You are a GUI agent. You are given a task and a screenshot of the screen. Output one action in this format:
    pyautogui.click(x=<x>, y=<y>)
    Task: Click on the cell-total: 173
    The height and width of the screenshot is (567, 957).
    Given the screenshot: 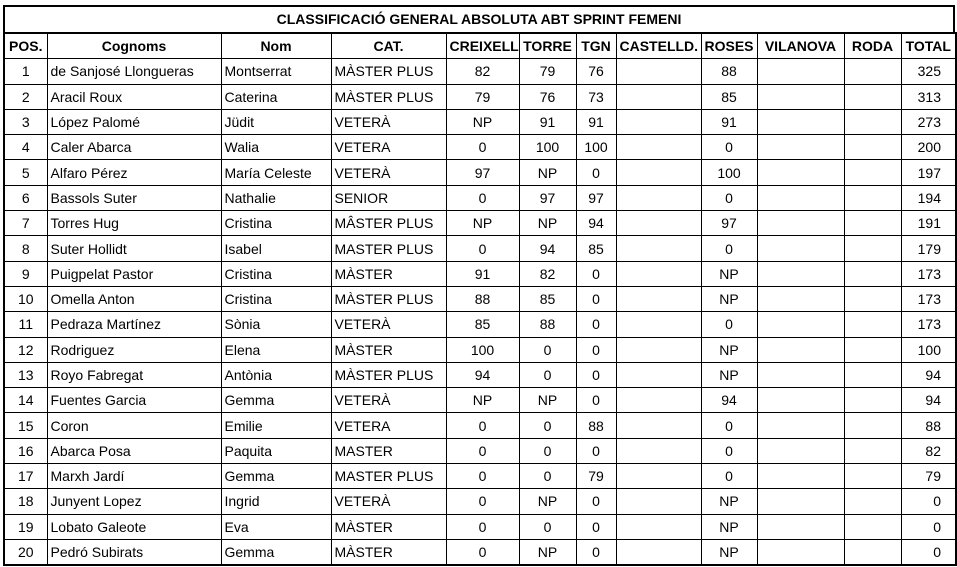 What is the action you would take?
    pyautogui.click(x=928, y=273)
    